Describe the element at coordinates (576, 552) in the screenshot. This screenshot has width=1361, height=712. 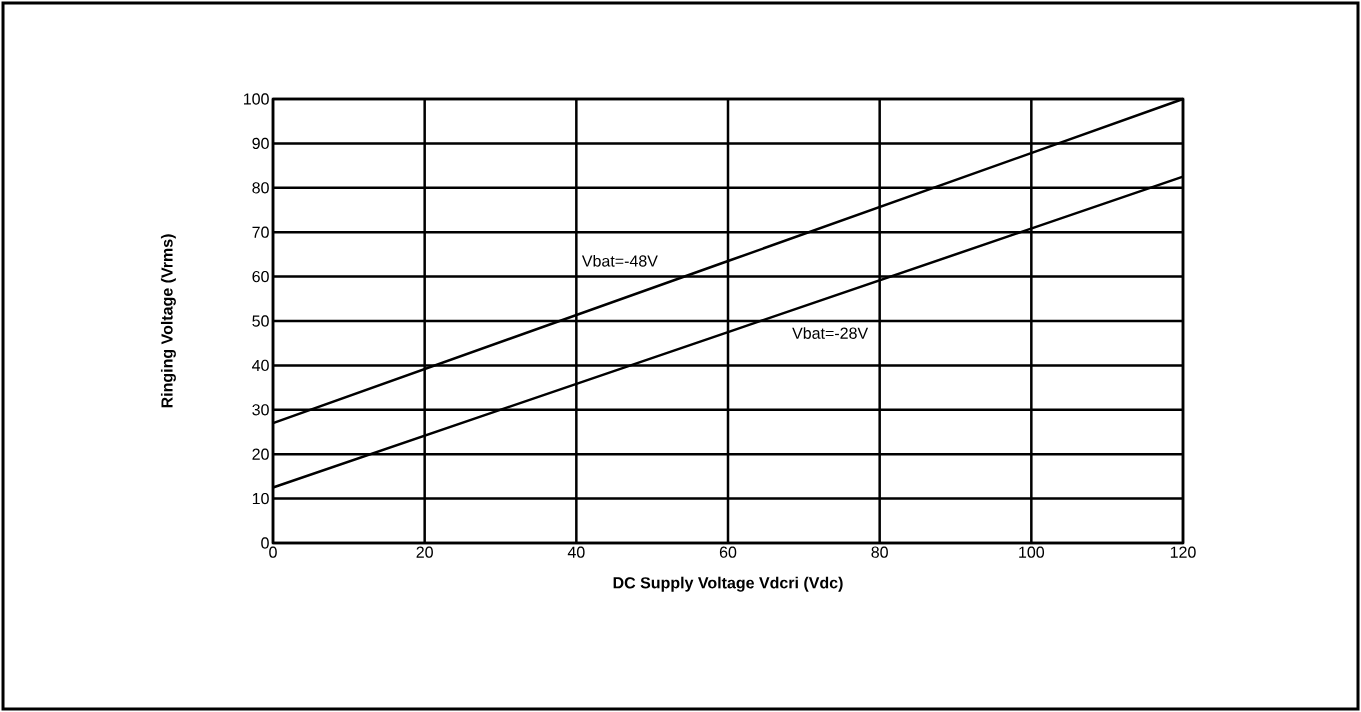
I see `x-tick-label: 40` at that location.